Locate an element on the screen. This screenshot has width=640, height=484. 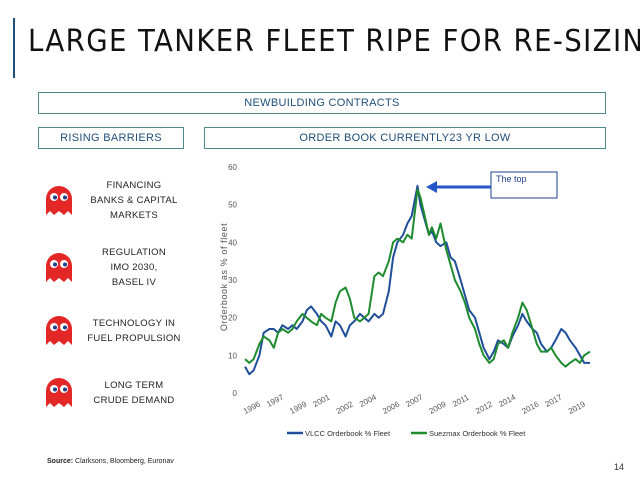
rising-barriers-label: RISING BARRIERS is located at coordinates (111, 138).